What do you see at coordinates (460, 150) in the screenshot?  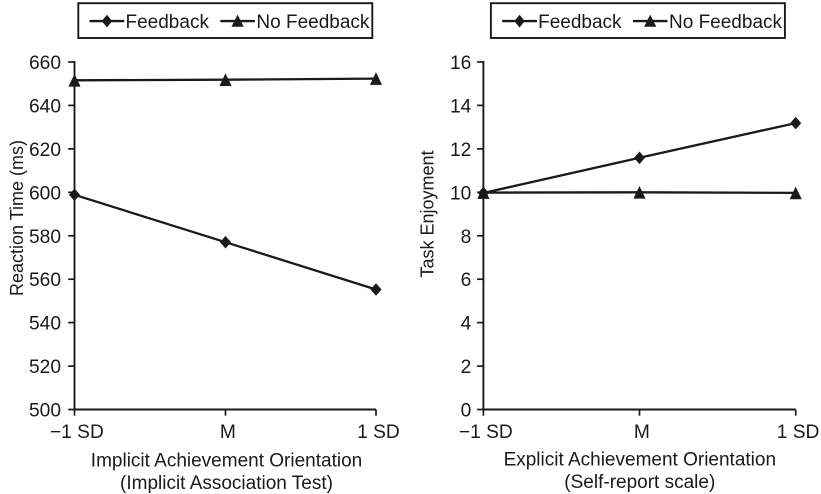 I see `svg-text: 12` at bounding box center [460, 150].